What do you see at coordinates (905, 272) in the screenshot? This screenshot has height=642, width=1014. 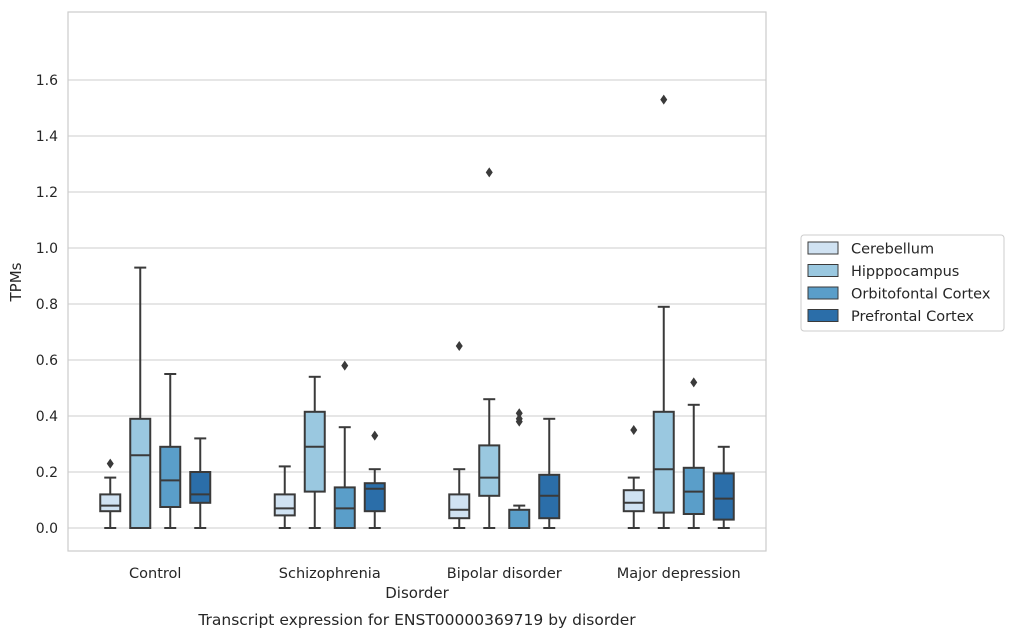 I see `legend-label: Hipppocampus` at bounding box center [905, 272].